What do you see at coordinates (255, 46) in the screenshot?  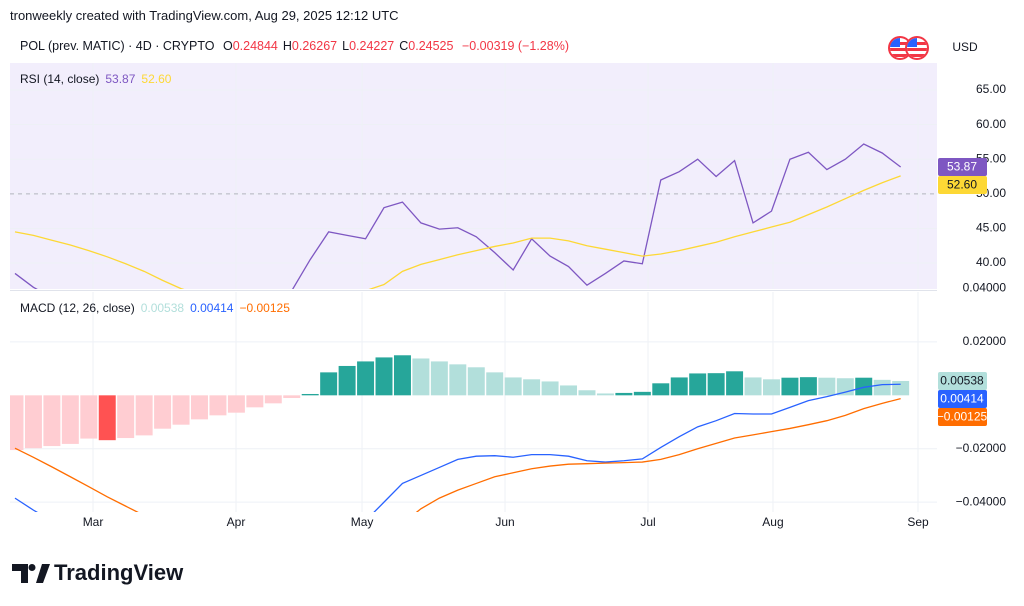 I see `ohlc-value: 0.24844` at bounding box center [255, 46].